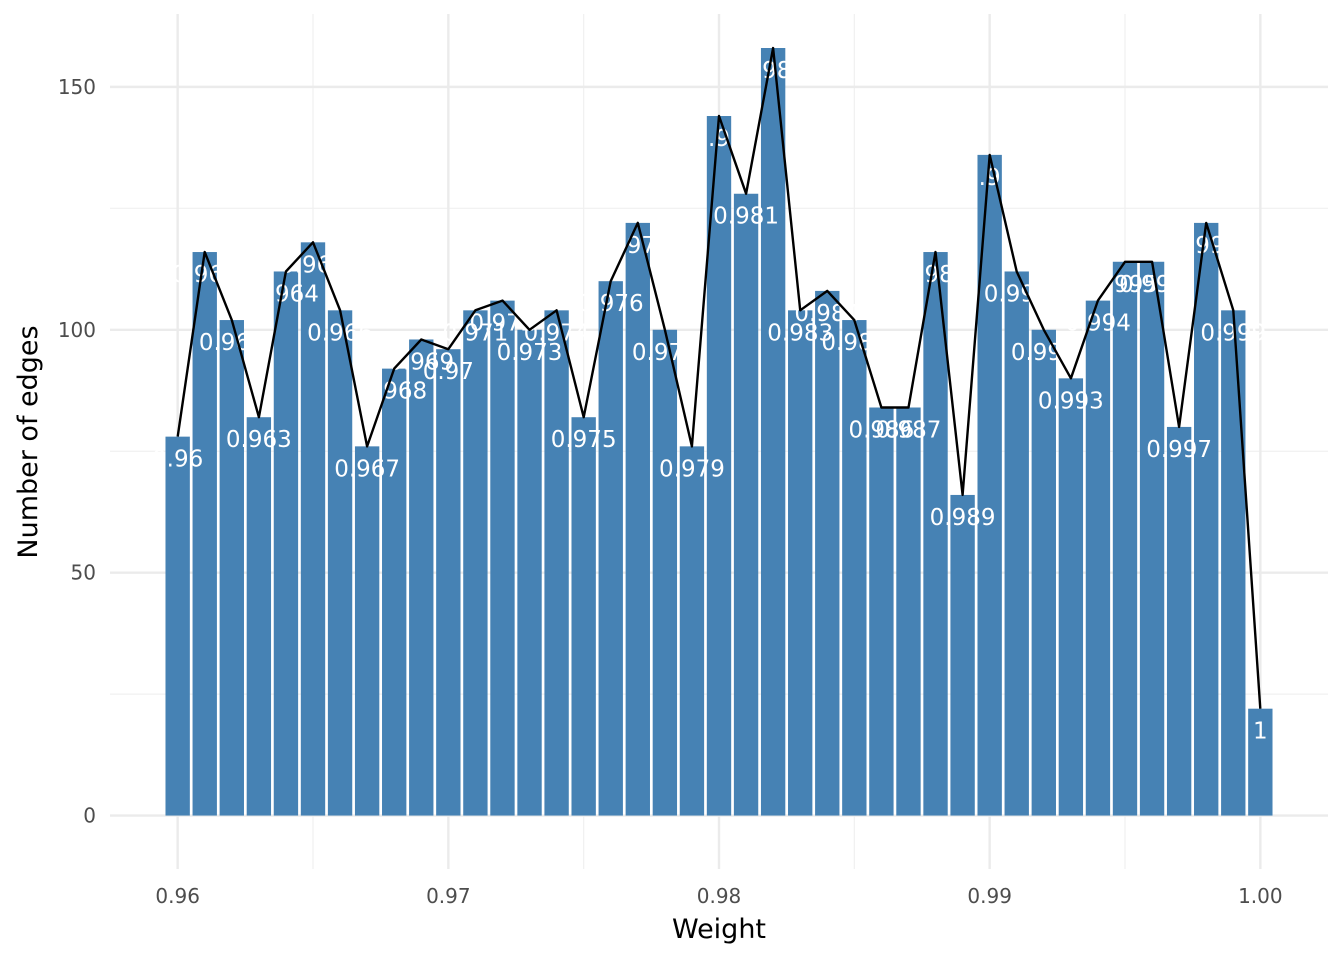 The image size is (1344, 960). I want to click on x-tick-label: 0.97, so click(448, 896).